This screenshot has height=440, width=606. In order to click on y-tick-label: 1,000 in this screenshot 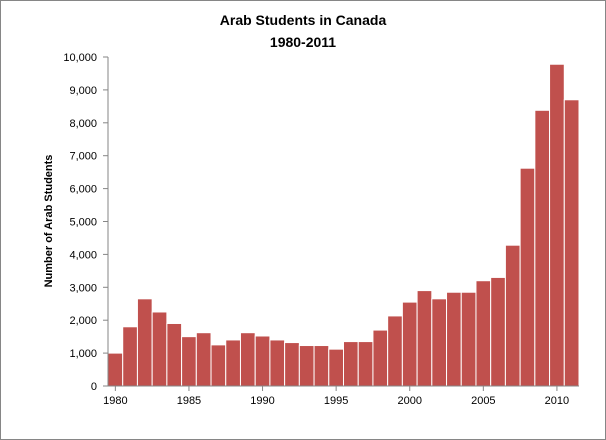, I will do `click(83, 354)`.